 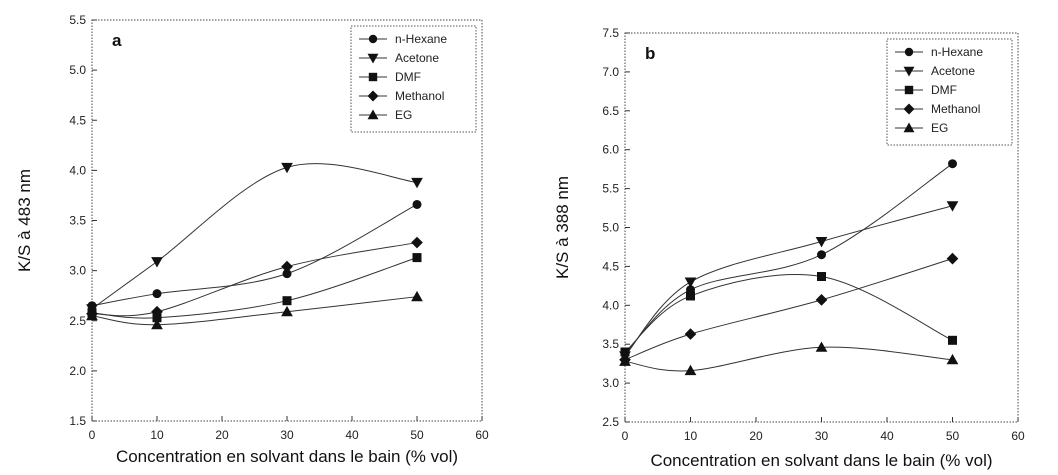 I want to click on y-tick-label: 7.0, so click(x=610, y=72).